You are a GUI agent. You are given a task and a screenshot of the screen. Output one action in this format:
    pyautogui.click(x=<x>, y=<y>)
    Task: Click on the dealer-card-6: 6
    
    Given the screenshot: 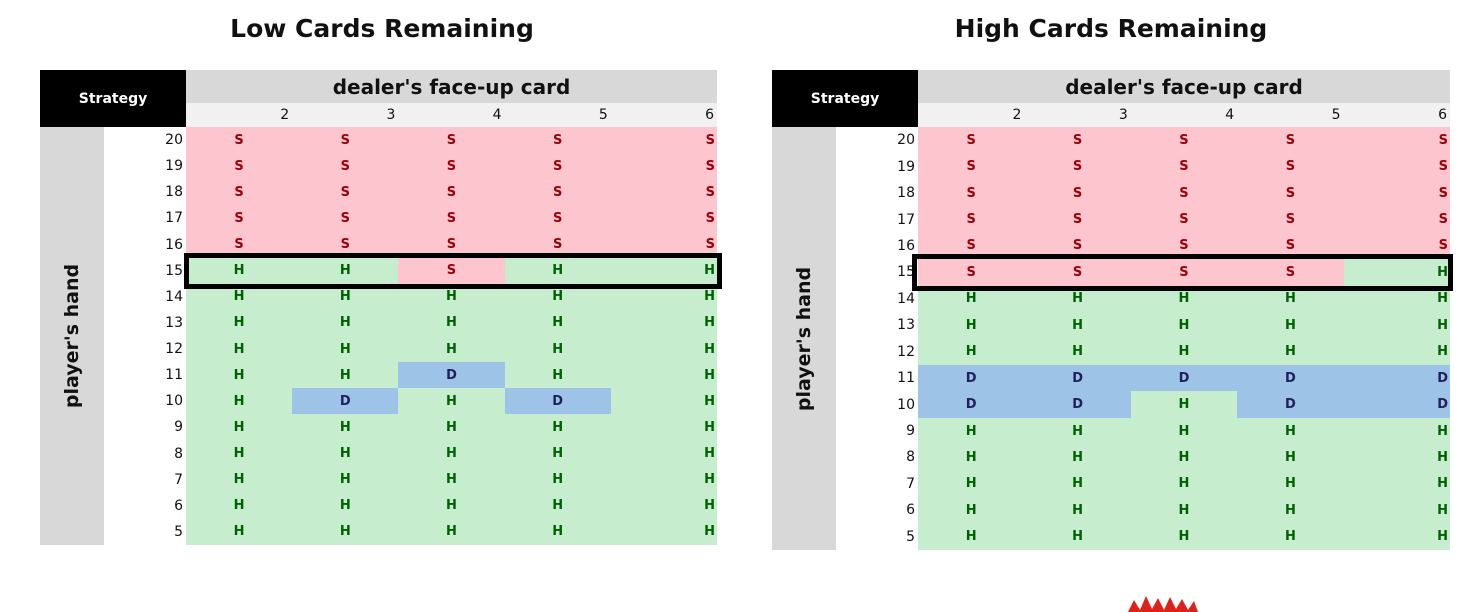 What is the action you would take?
    pyautogui.click(x=1442, y=115)
    